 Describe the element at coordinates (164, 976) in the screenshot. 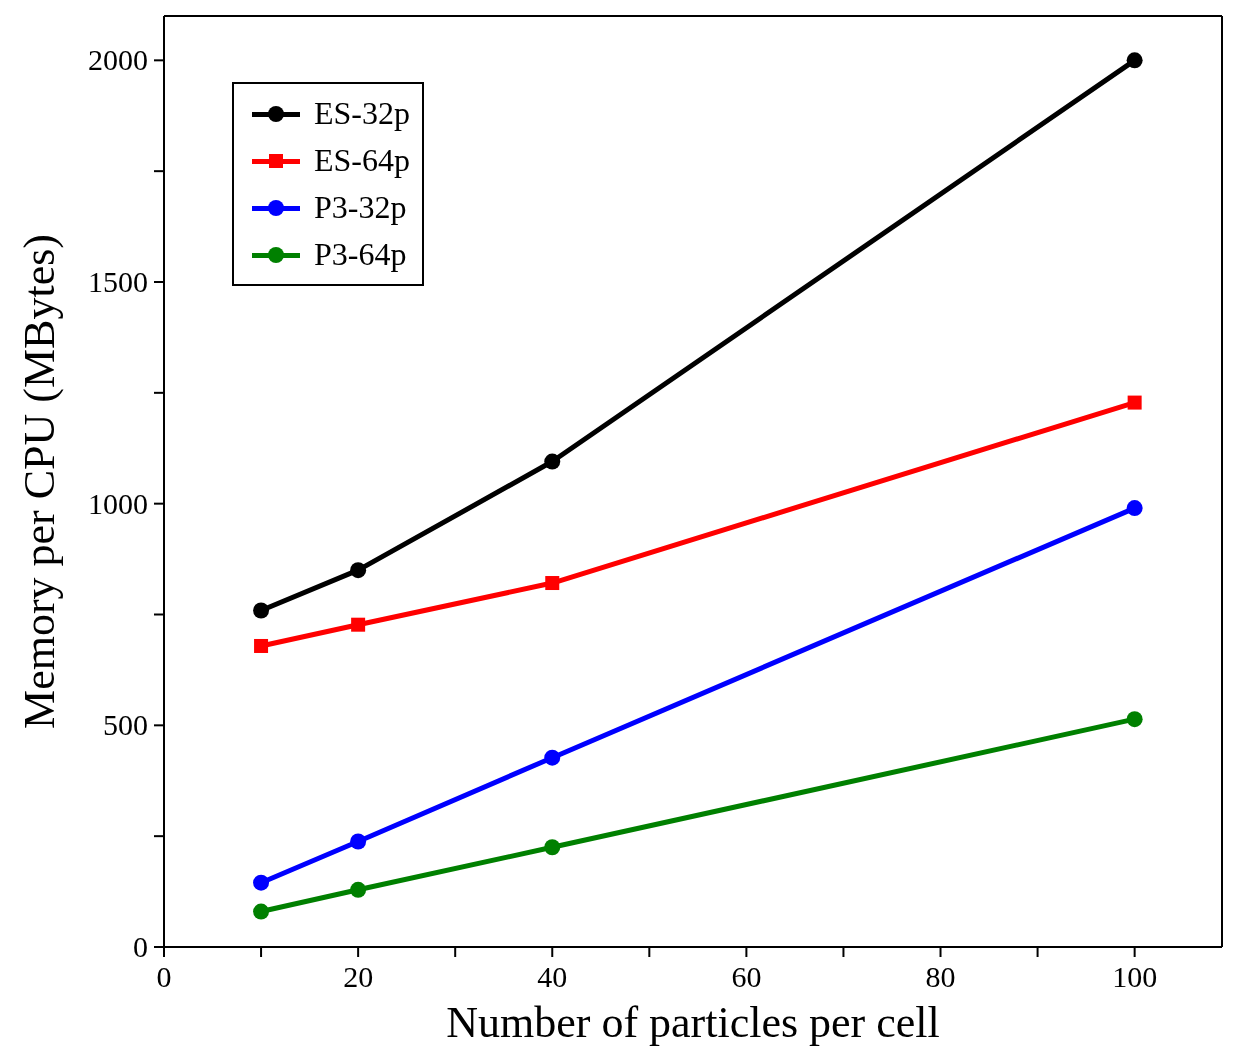

I see `x-tick-label: 0` at that location.